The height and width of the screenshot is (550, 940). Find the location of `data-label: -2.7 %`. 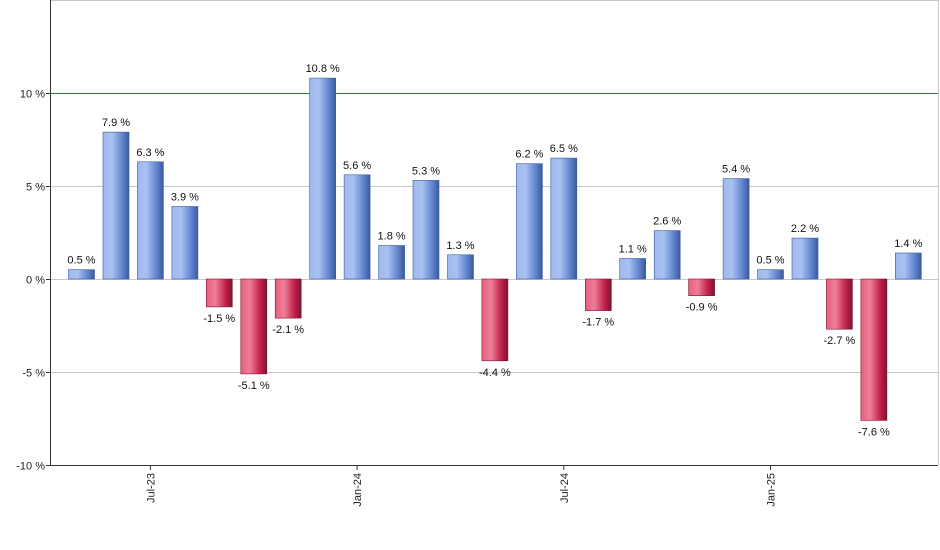

data-label: -2.7 % is located at coordinates (840, 341).